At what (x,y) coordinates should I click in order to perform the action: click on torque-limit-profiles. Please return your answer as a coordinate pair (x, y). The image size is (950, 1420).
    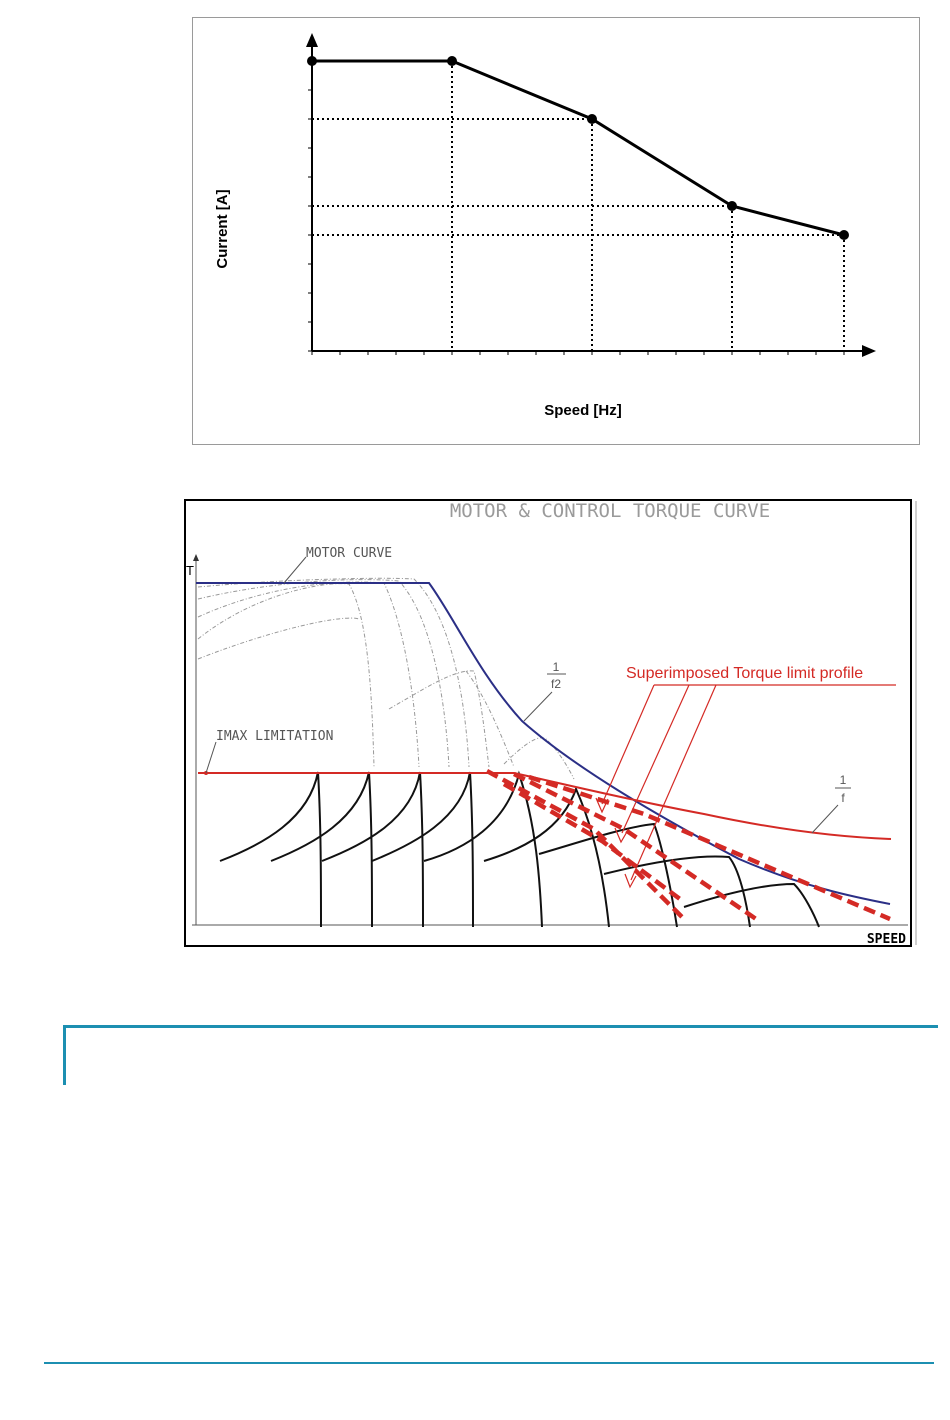
    Looking at the image, I should click on (688, 846).